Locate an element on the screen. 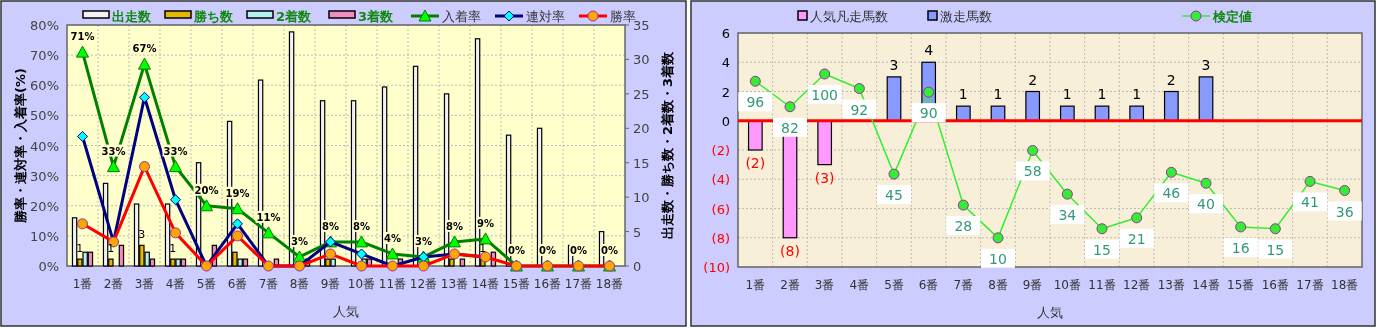 The height and width of the screenshot is (328, 1377). y2-axis-title: 出走数・勝ち数・2着数・3着数 is located at coordinates (667, 145).